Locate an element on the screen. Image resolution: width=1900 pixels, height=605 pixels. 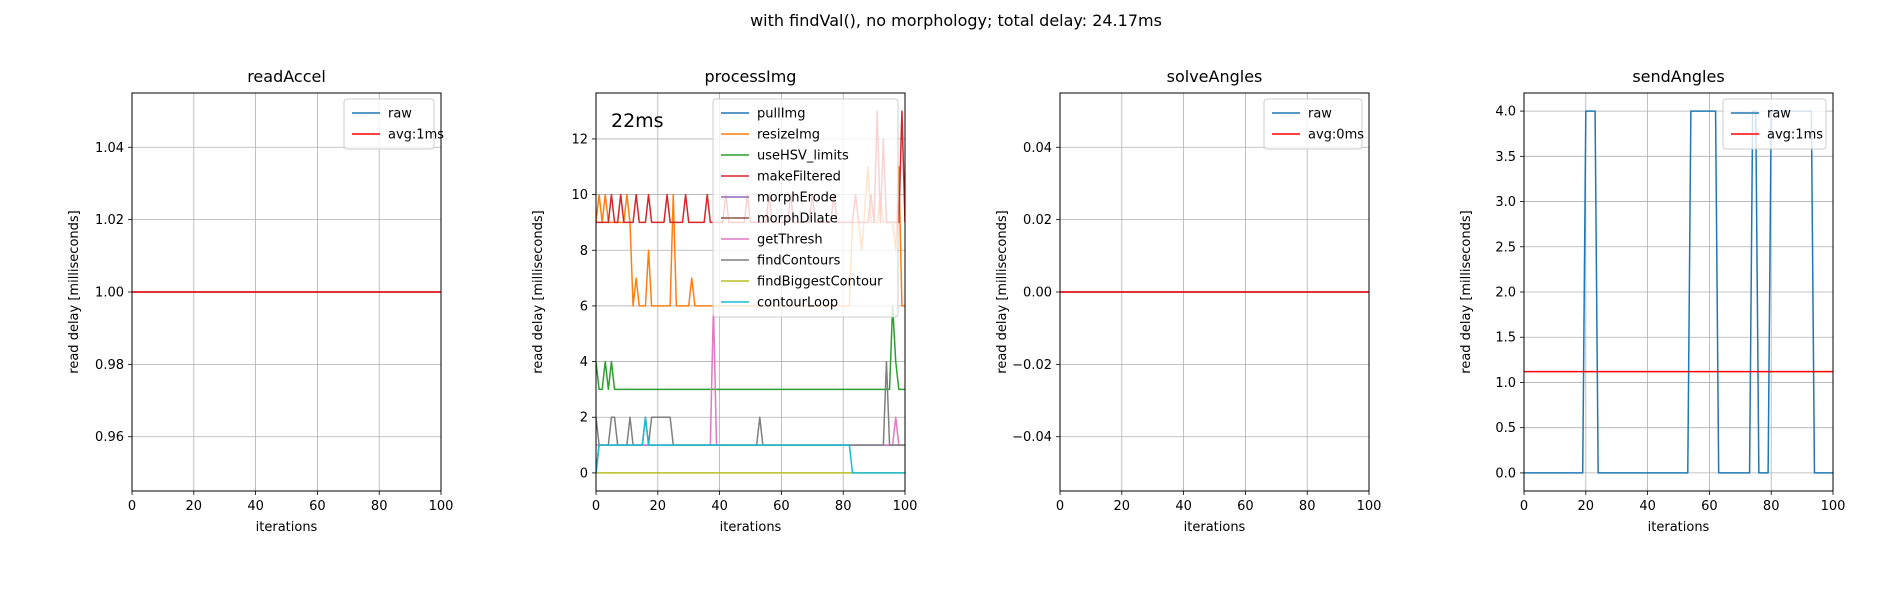
panel-2-ytick-label: 2 is located at coordinates (584, 418).